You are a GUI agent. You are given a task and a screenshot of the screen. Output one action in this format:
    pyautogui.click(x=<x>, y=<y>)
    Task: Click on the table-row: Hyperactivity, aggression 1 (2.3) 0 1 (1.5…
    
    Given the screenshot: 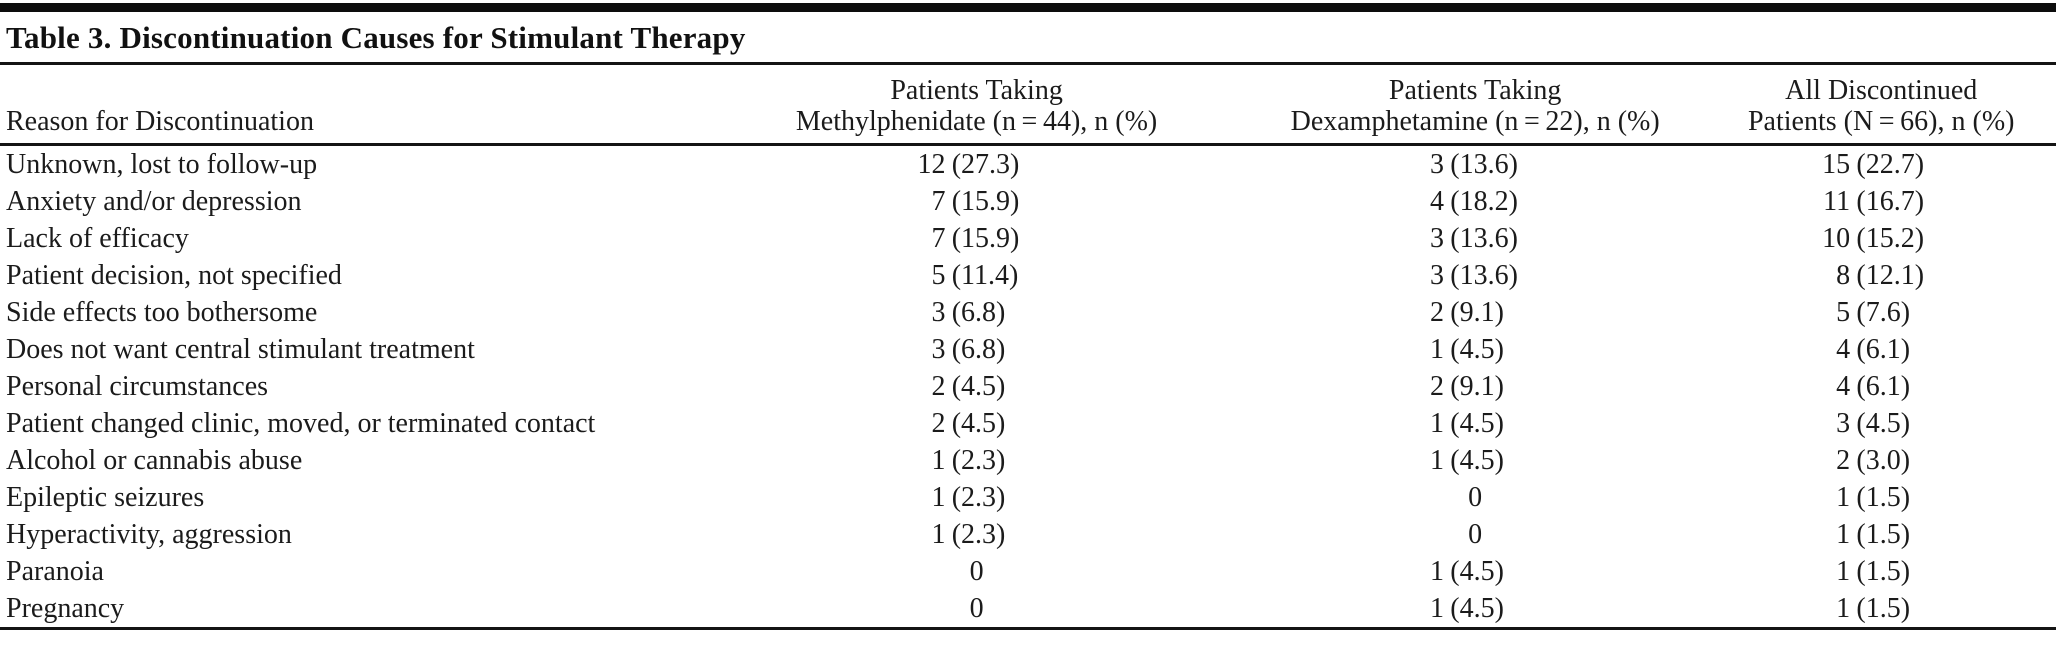 What is the action you would take?
    pyautogui.click(x=1028, y=534)
    